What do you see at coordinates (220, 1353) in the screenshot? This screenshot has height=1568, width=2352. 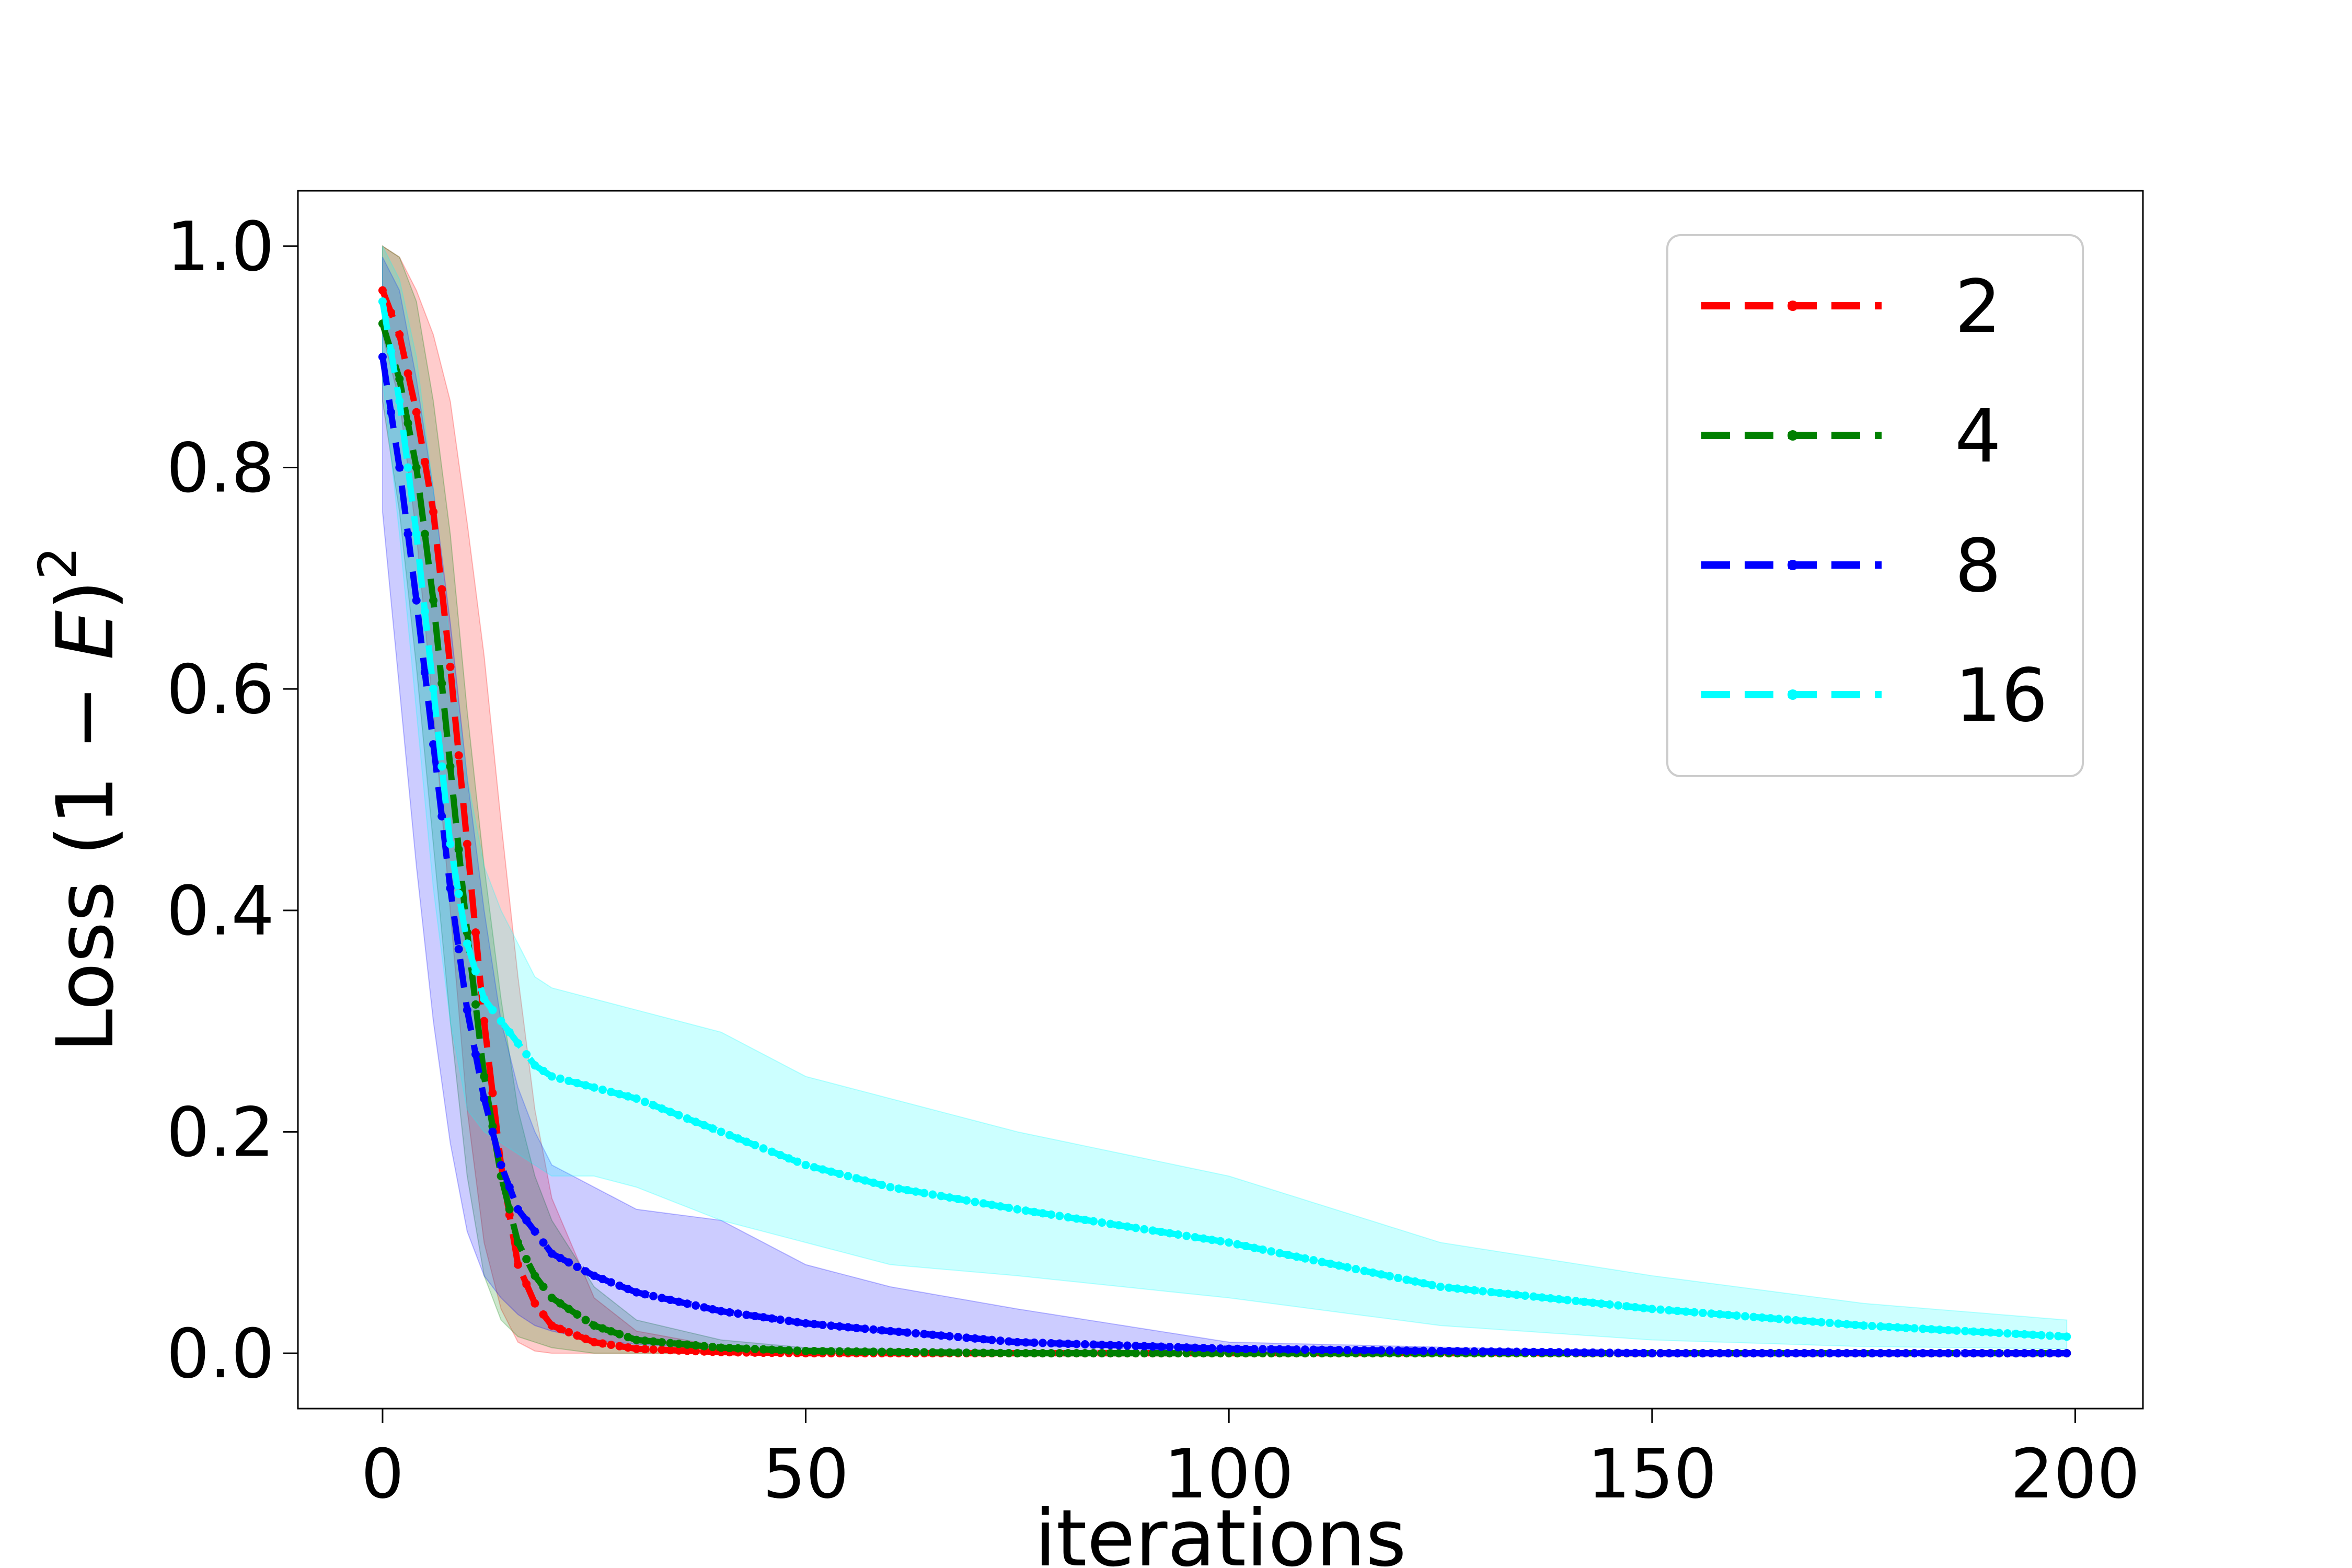 I see `y-tick-label: 0.0` at bounding box center [220, 1353].